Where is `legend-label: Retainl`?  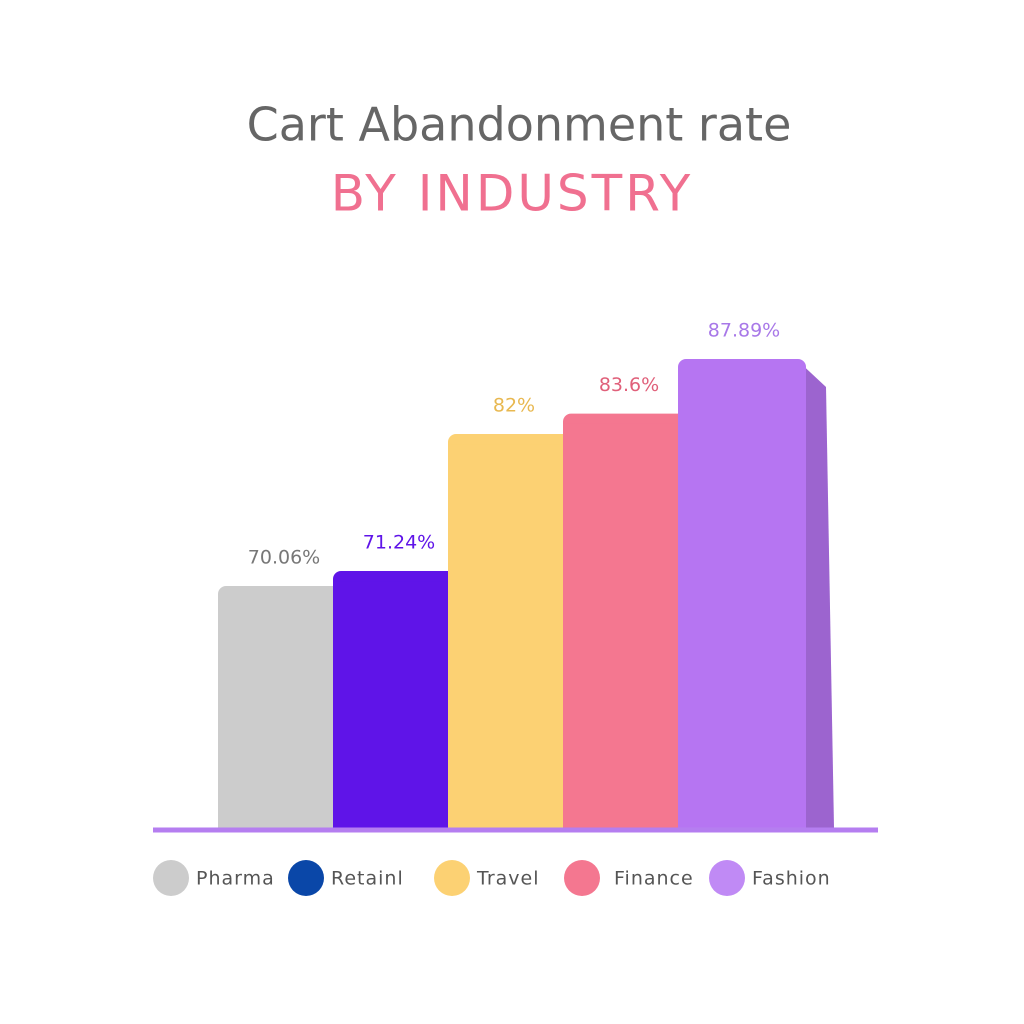
legend-label: Retainl is located at coordinates (367, 879).